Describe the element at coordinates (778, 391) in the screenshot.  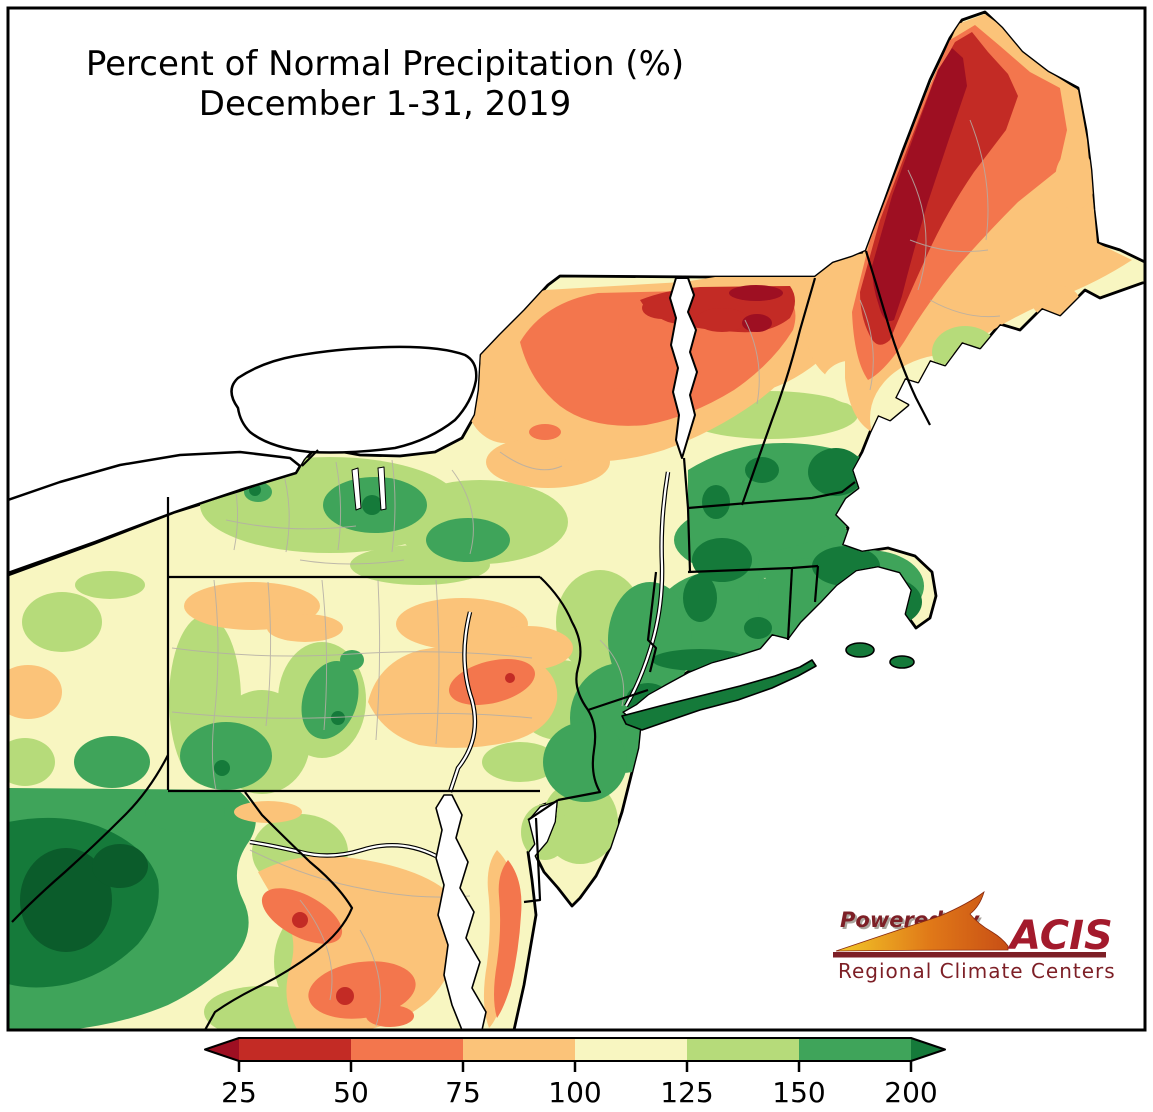
I see `border-vt-nh` at that location.